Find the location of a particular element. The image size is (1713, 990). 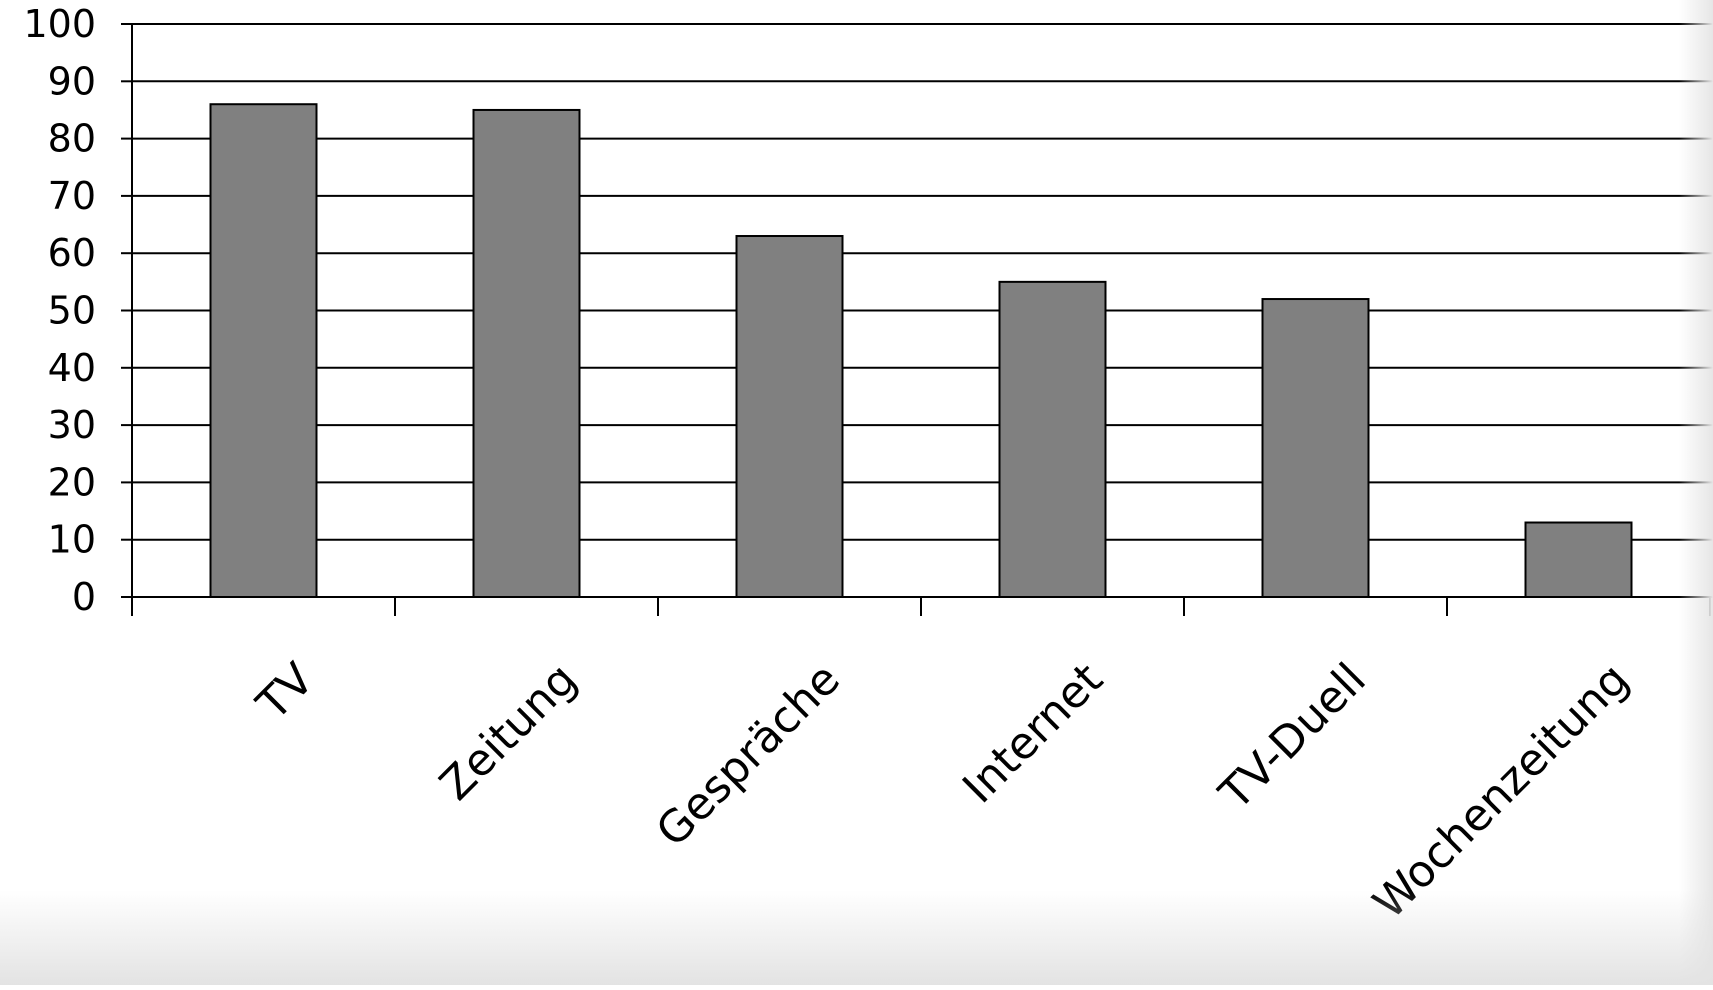

y-tick-label: 20 is located at coordinates (72, 482).